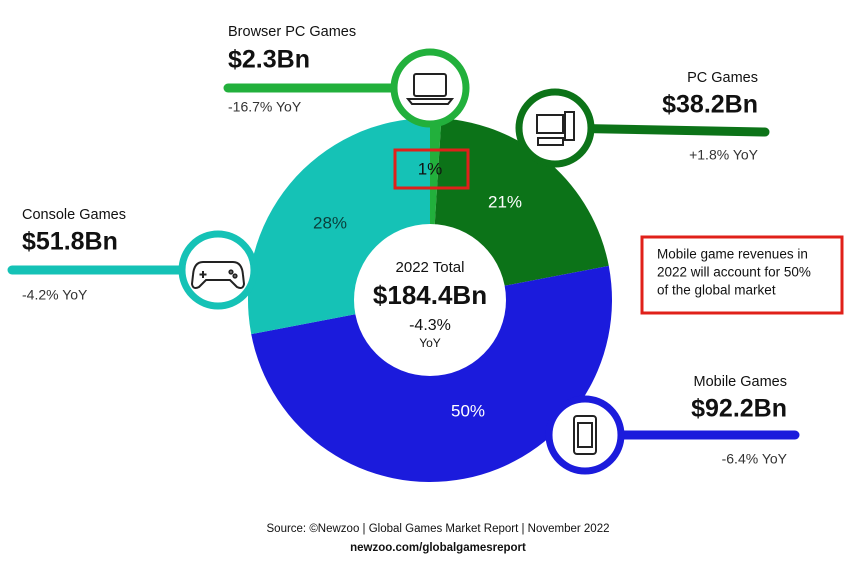  What do you see at coordinates (430, 343) in the screenshot?
I see `center-change-unit: YoY` at bounding box center [430, 343].